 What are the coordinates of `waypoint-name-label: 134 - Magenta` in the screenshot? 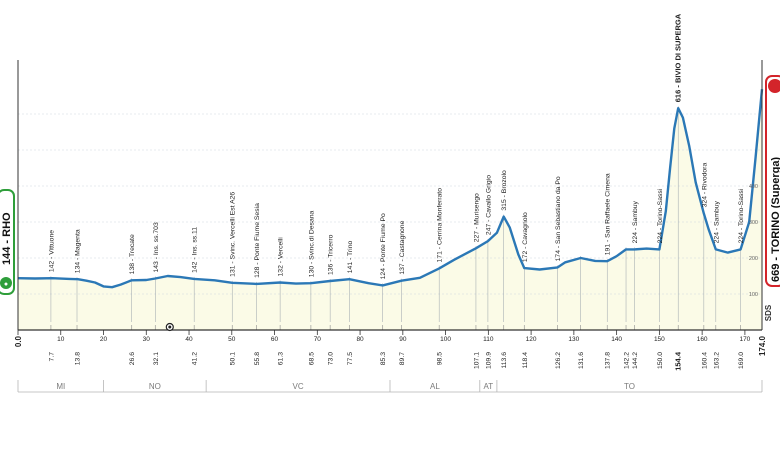 It's located at (78, 251).